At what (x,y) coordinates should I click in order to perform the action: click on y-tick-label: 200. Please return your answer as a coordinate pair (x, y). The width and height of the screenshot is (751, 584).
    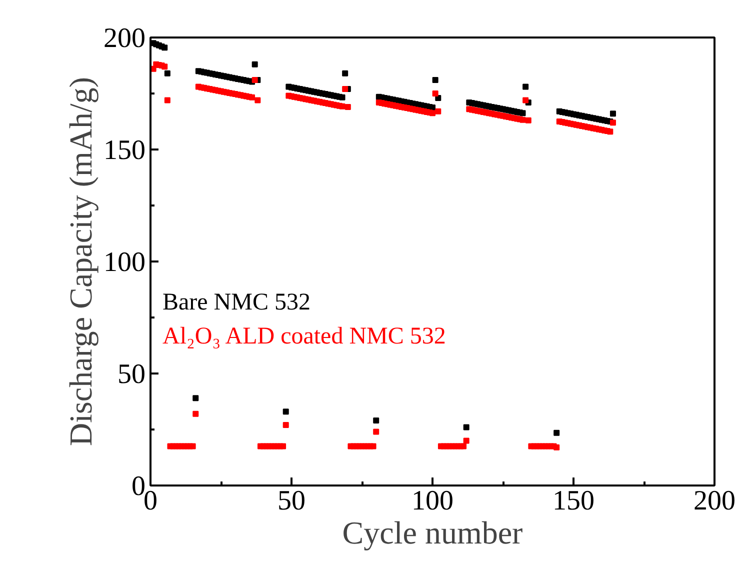
    Looking at the image, I should click on (125, 38).